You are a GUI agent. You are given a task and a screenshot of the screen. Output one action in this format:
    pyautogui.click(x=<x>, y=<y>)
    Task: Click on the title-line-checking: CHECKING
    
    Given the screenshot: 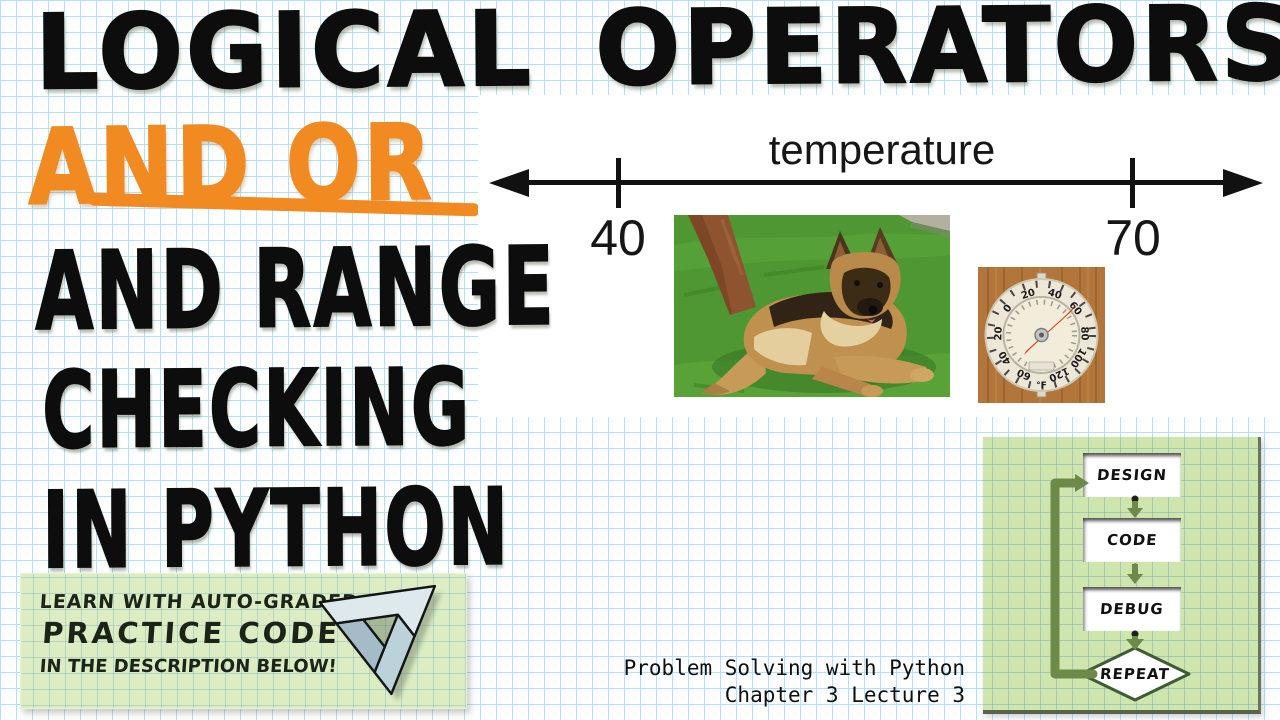 What is the action you would take?
    pyautogui.click(x=256, y=409)
    